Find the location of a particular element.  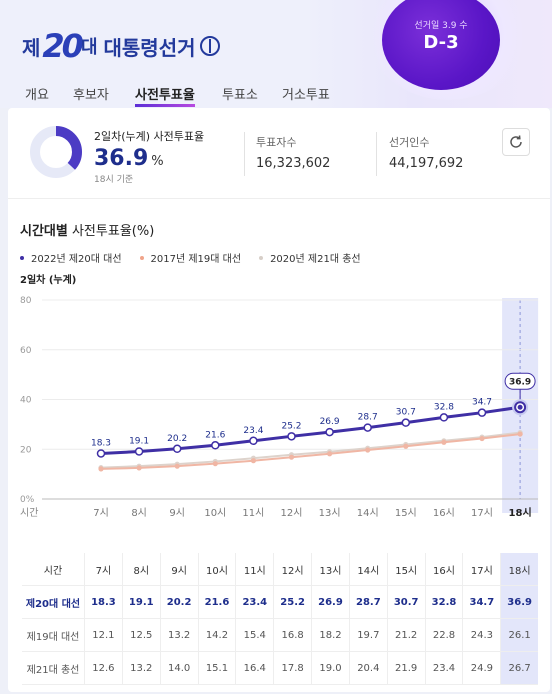

y-tick-label: 20 is located at coordinates (26, 450).